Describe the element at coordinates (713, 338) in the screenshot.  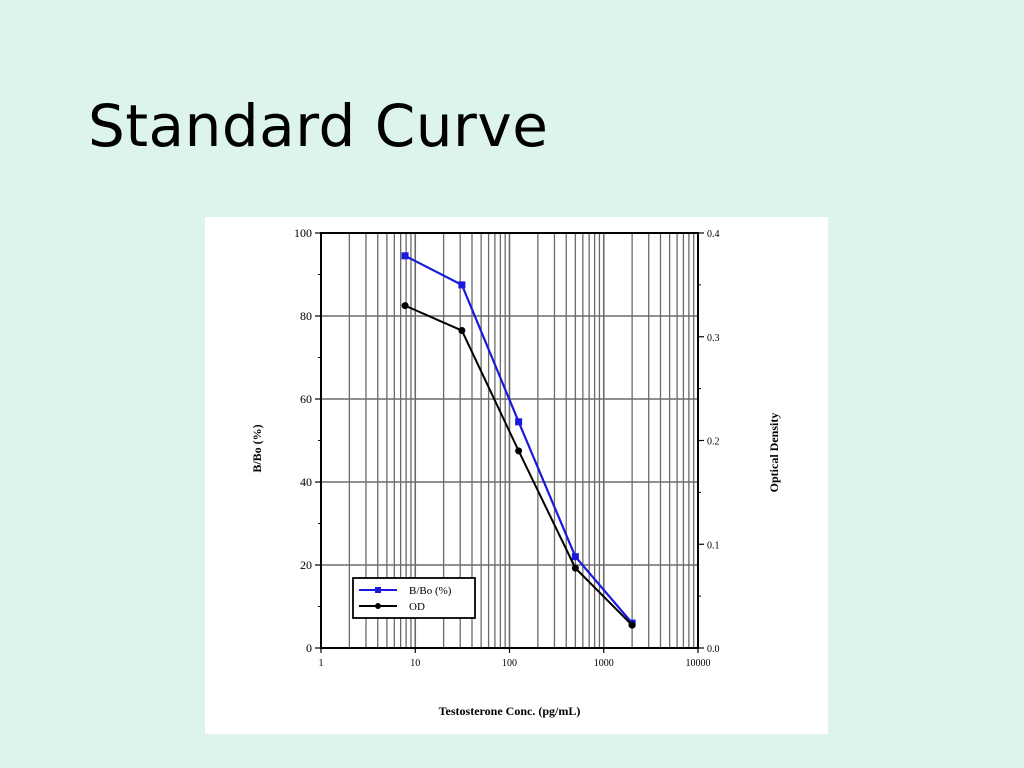
I see `y2-tick-label: 0.3` at that location.